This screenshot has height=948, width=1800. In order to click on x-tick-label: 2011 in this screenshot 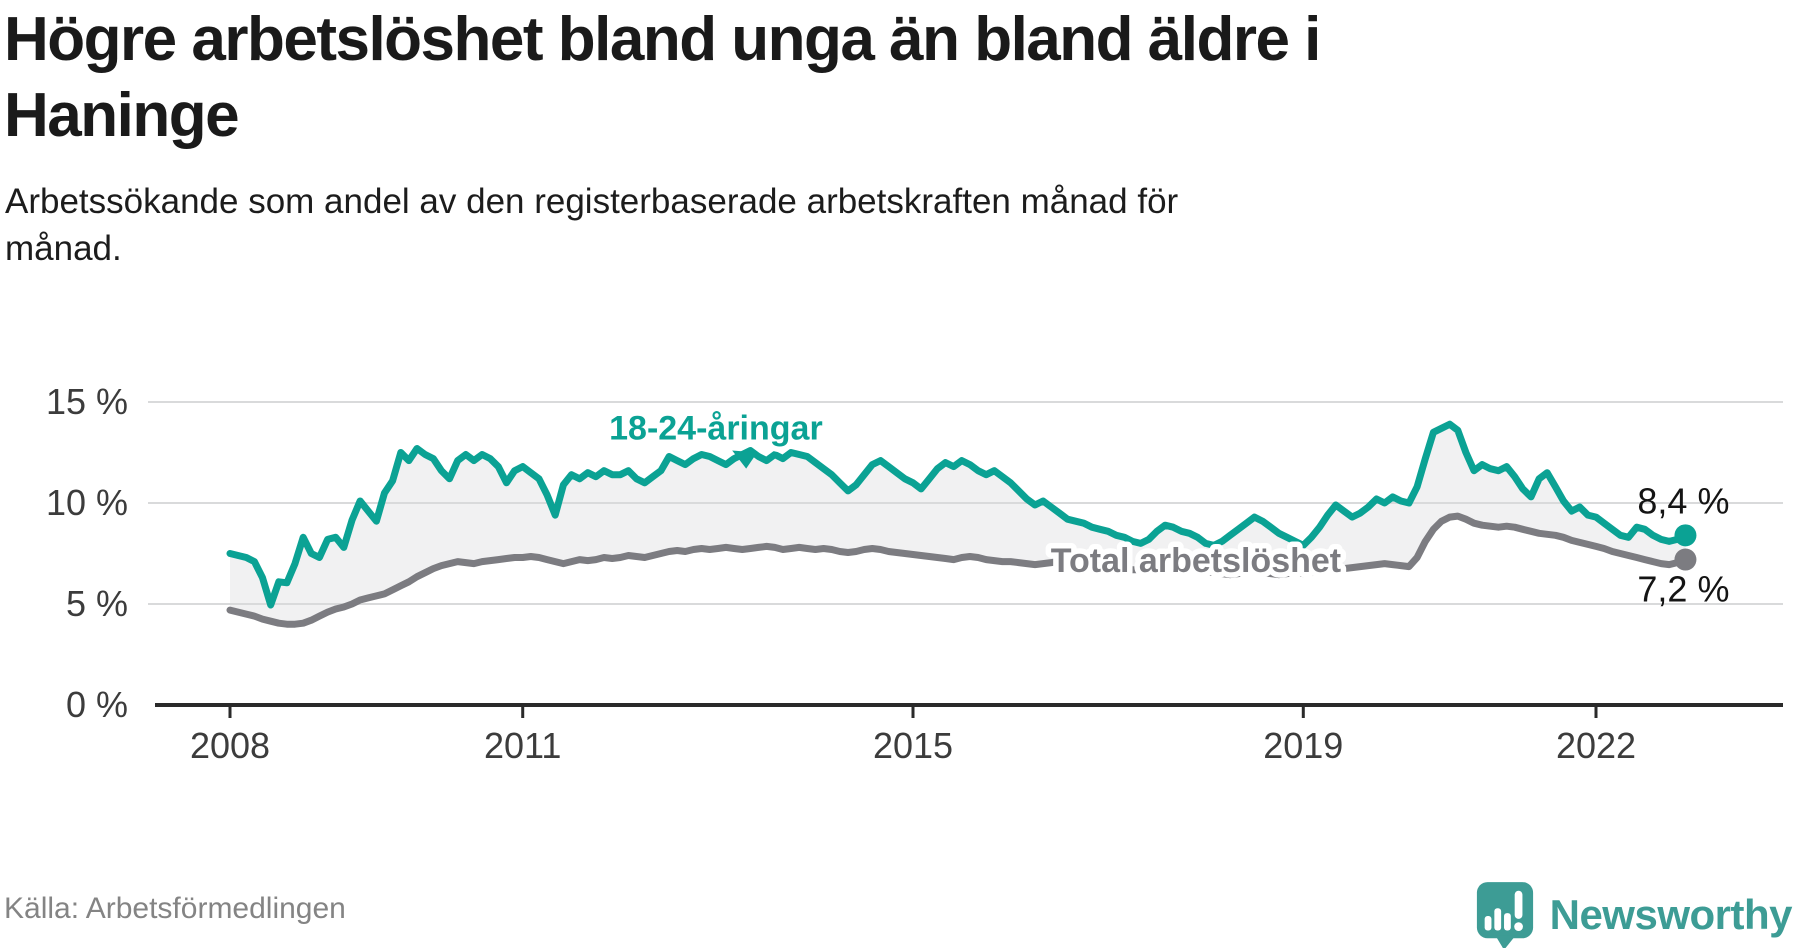, I will do `click(522, 745)`.